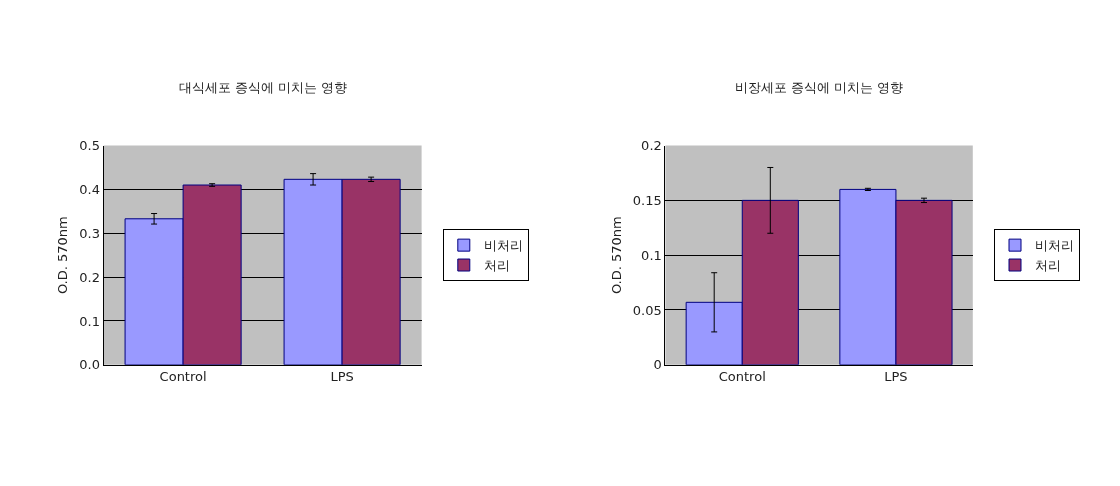 The height and width of the screenshot is (486, 1120). Describe the element at coordinates (89, 189) in the screenshot. I see `y-tick-label: 0.4` at that location.